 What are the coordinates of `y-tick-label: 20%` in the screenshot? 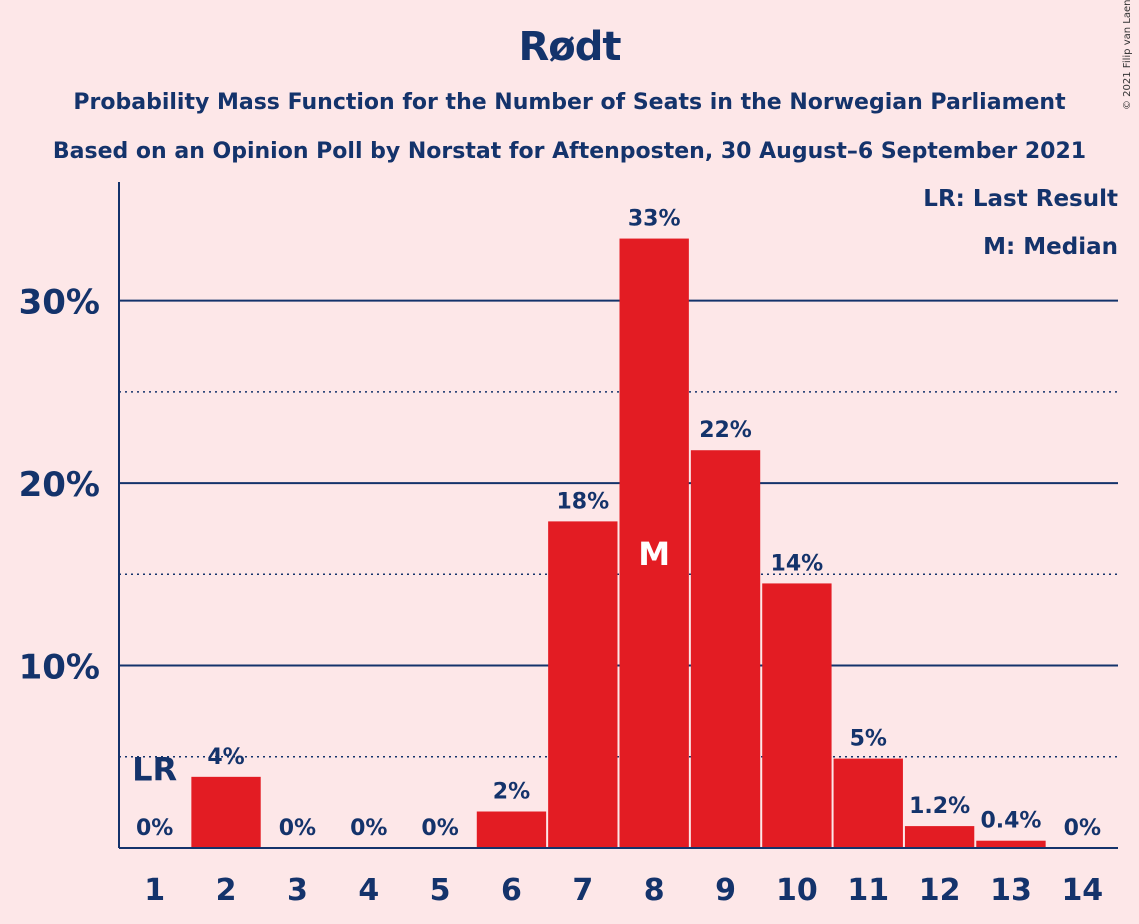 It's located at (59, 485).